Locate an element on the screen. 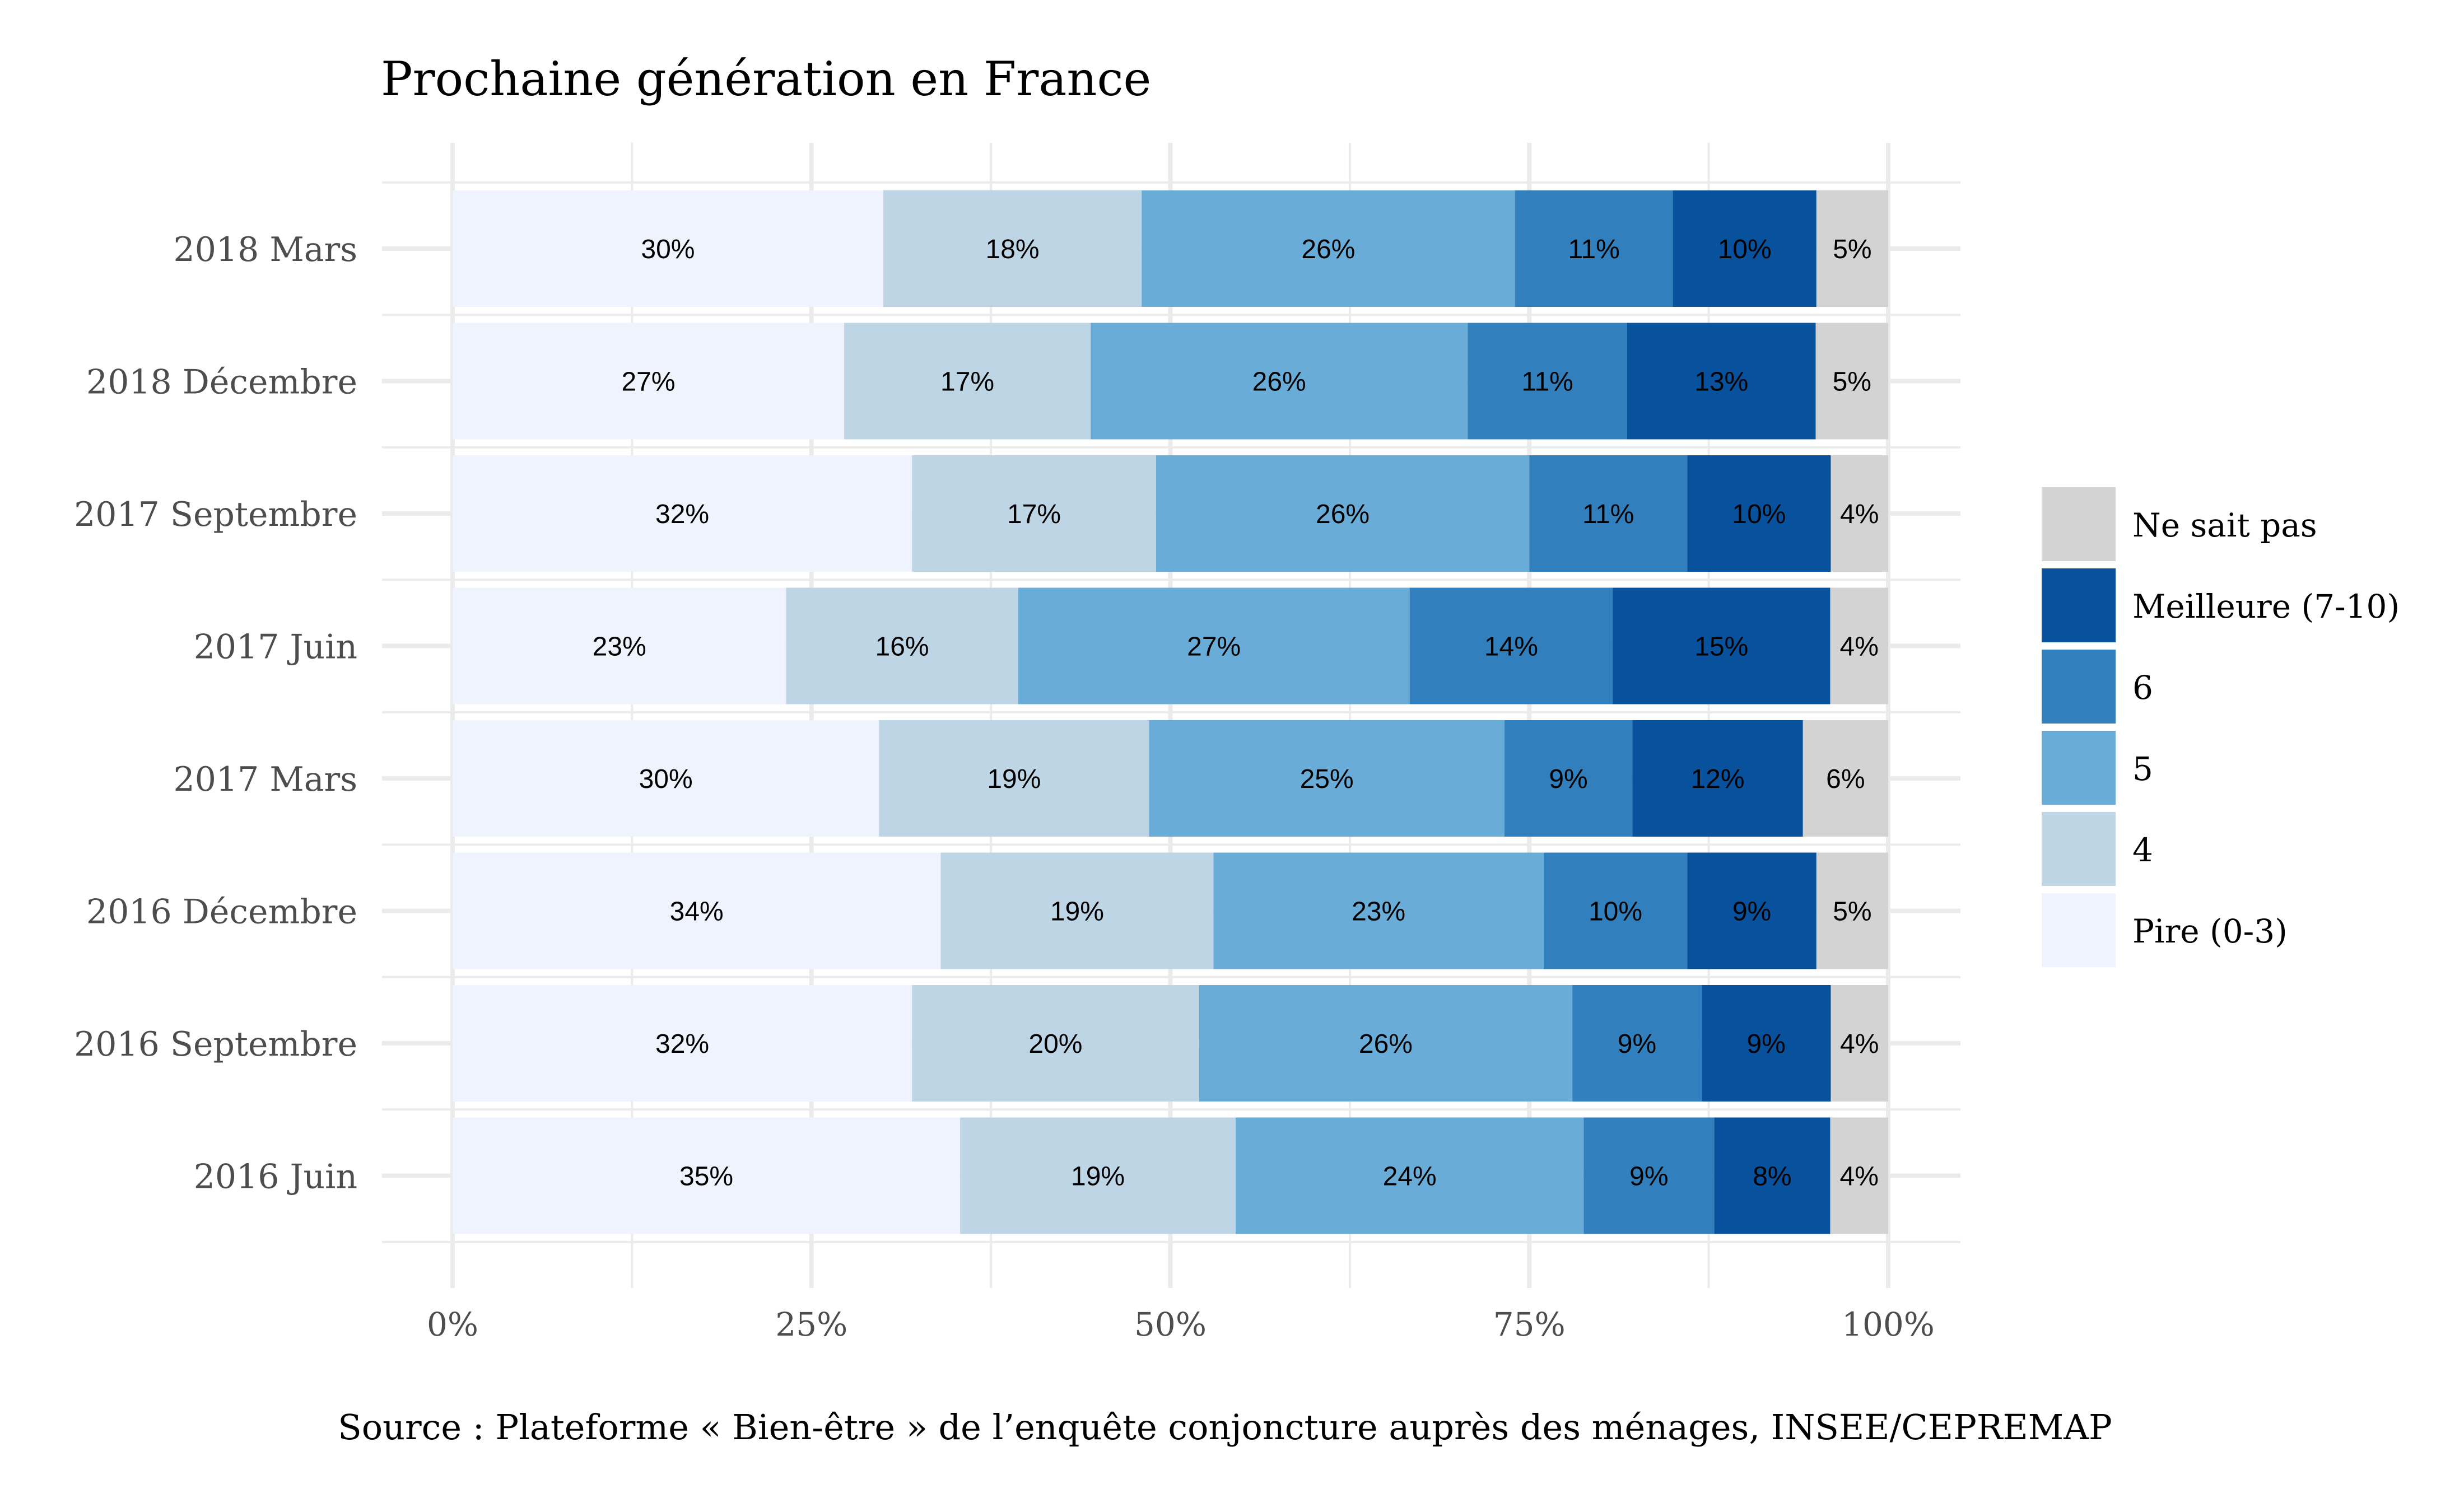 Image resolution: width=2450 pixels, height=1512 pixels. legend-label: Pire (0-3) is located at coordinates (2210, 931).